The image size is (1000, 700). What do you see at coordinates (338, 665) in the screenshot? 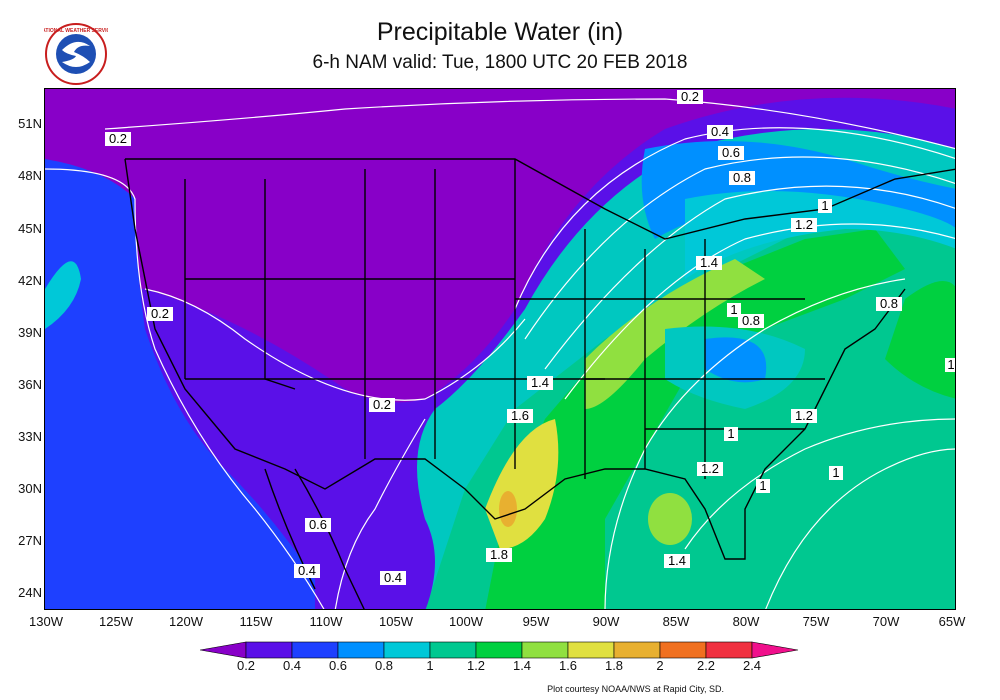
I see `color-scale-label: 0.6` at bounding box center [338, 665].